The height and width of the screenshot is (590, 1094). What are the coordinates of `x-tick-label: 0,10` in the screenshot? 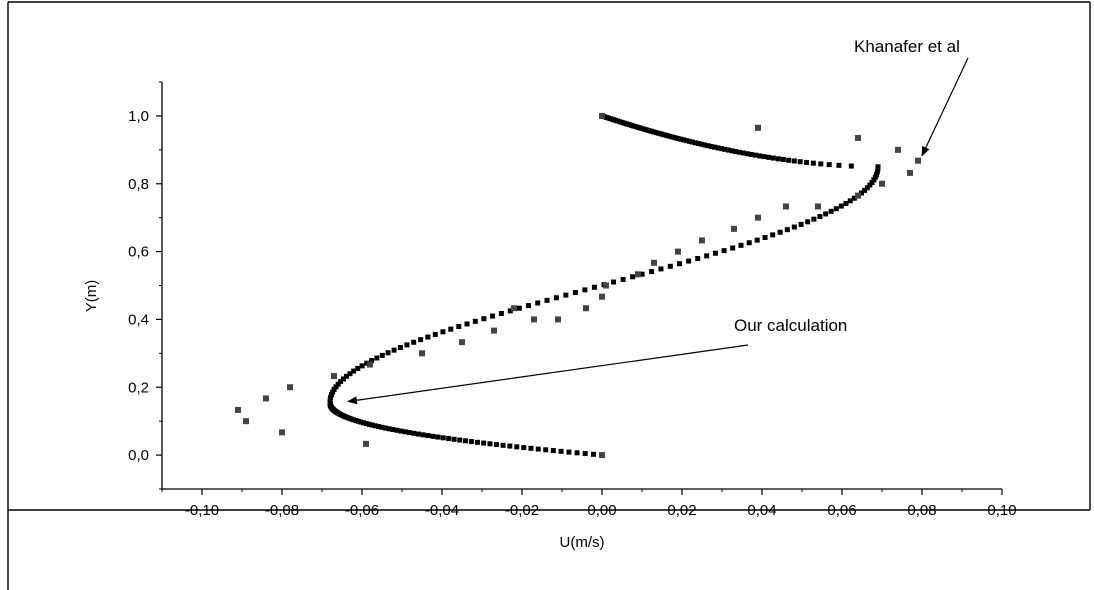 It's located at (1001, 510).